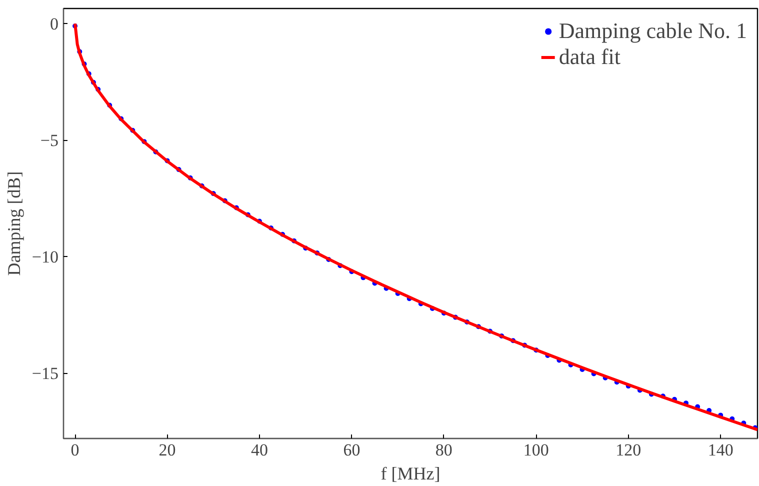 The image size is (759, 486). Describe the element at coordinates (49, 140) in the screenshot. I see `y-tick-label: −5` at that location.